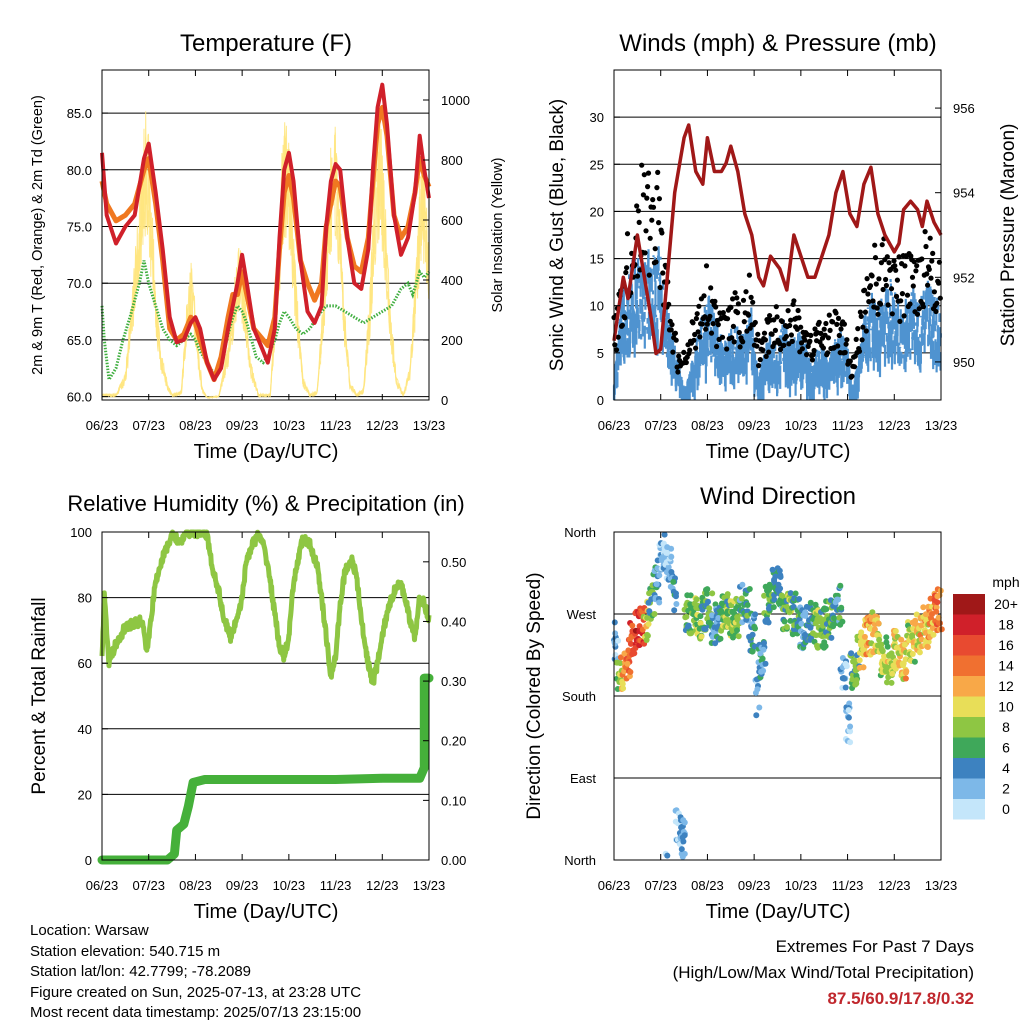 The width and height of the screenshot is (1024, 1024). What do you see at coordinates (964, 277) in the screenshot?
I see `pressure-y2tick-label-1: 952` at bounding box center [964, 277].